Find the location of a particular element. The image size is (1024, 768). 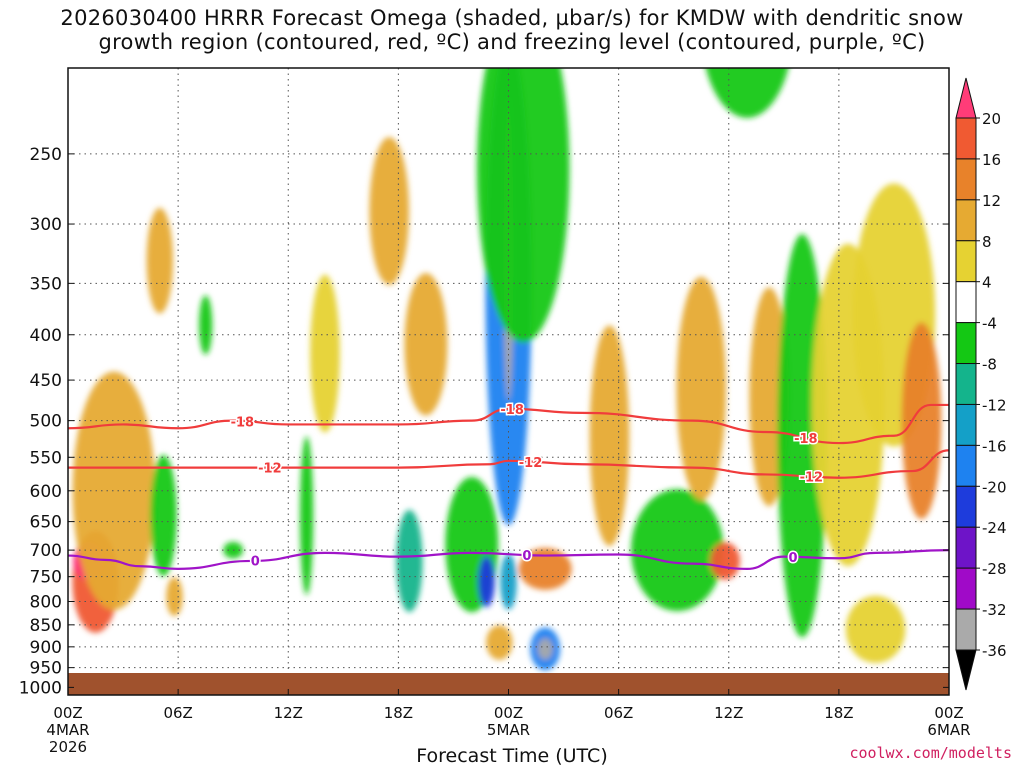

y-label-750: 750 is located at coordinates (46, 578).